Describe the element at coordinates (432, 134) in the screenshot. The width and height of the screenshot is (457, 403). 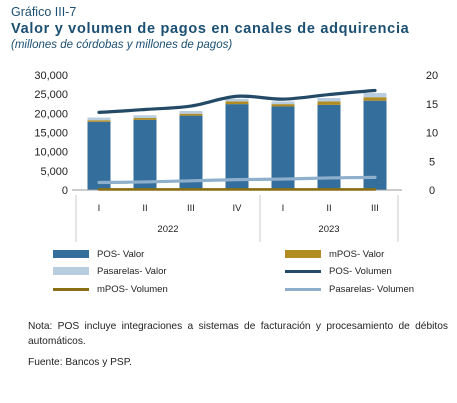
I see `y-right-tick-label: 10` at that location.